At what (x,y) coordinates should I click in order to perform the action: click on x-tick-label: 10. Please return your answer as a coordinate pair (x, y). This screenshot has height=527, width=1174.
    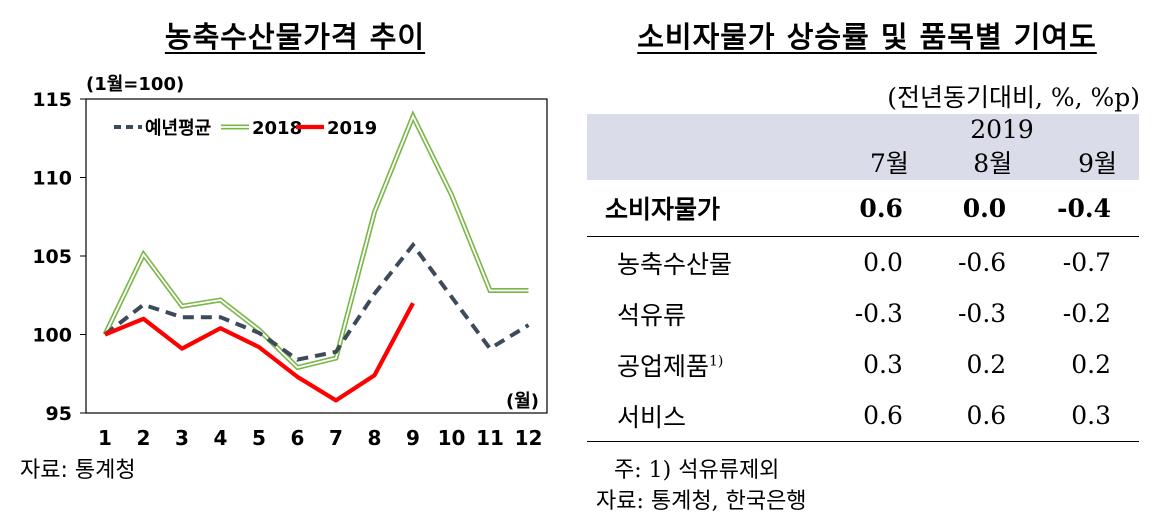
    Looking at the image, I should click on (452, 438).